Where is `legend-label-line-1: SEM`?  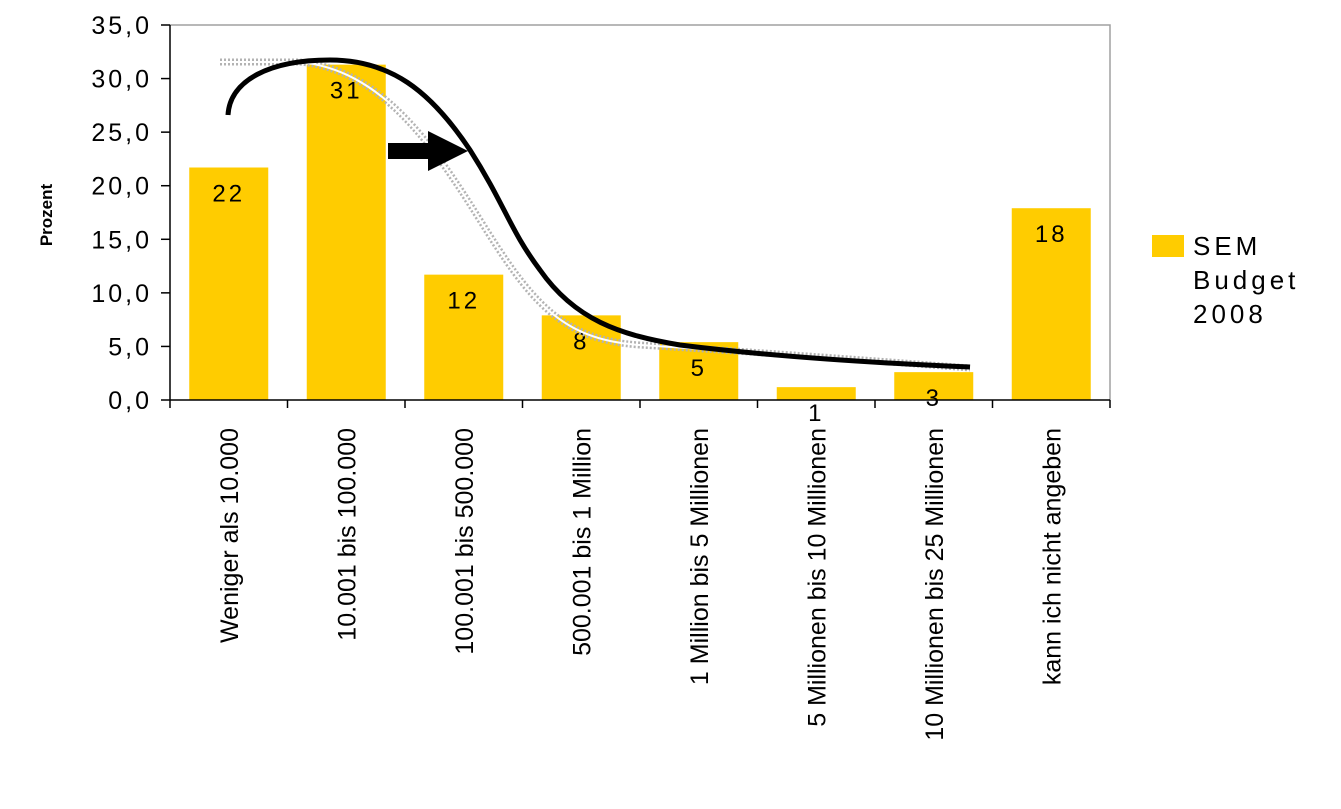
legend-label-line-1: SEM is located at coordinates (1227, 246).